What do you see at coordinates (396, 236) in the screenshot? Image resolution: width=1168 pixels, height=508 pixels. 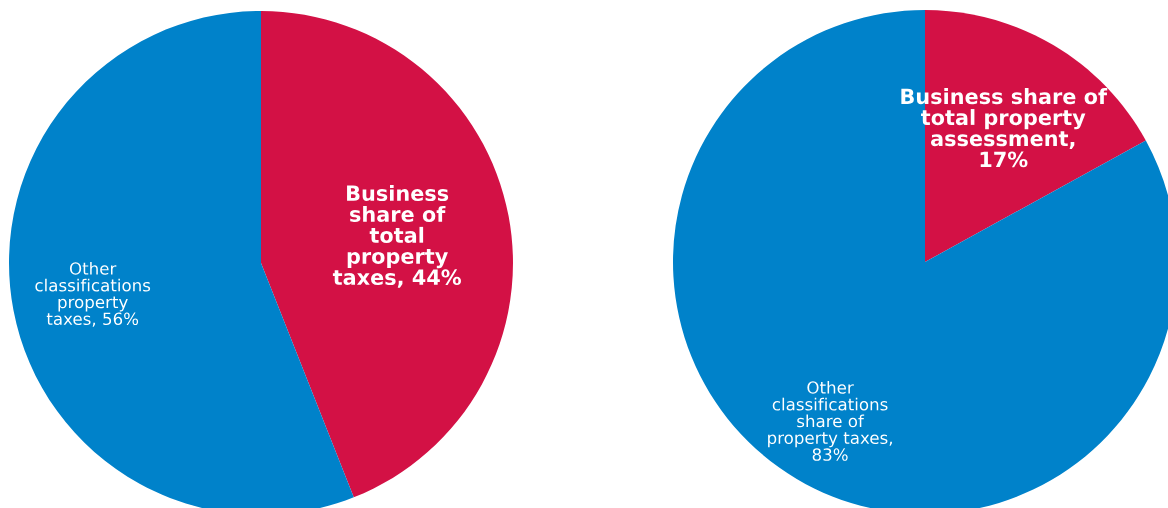 I see `slice-label: Business share of total property taxes, 44%` at bounding box center [396, 236].